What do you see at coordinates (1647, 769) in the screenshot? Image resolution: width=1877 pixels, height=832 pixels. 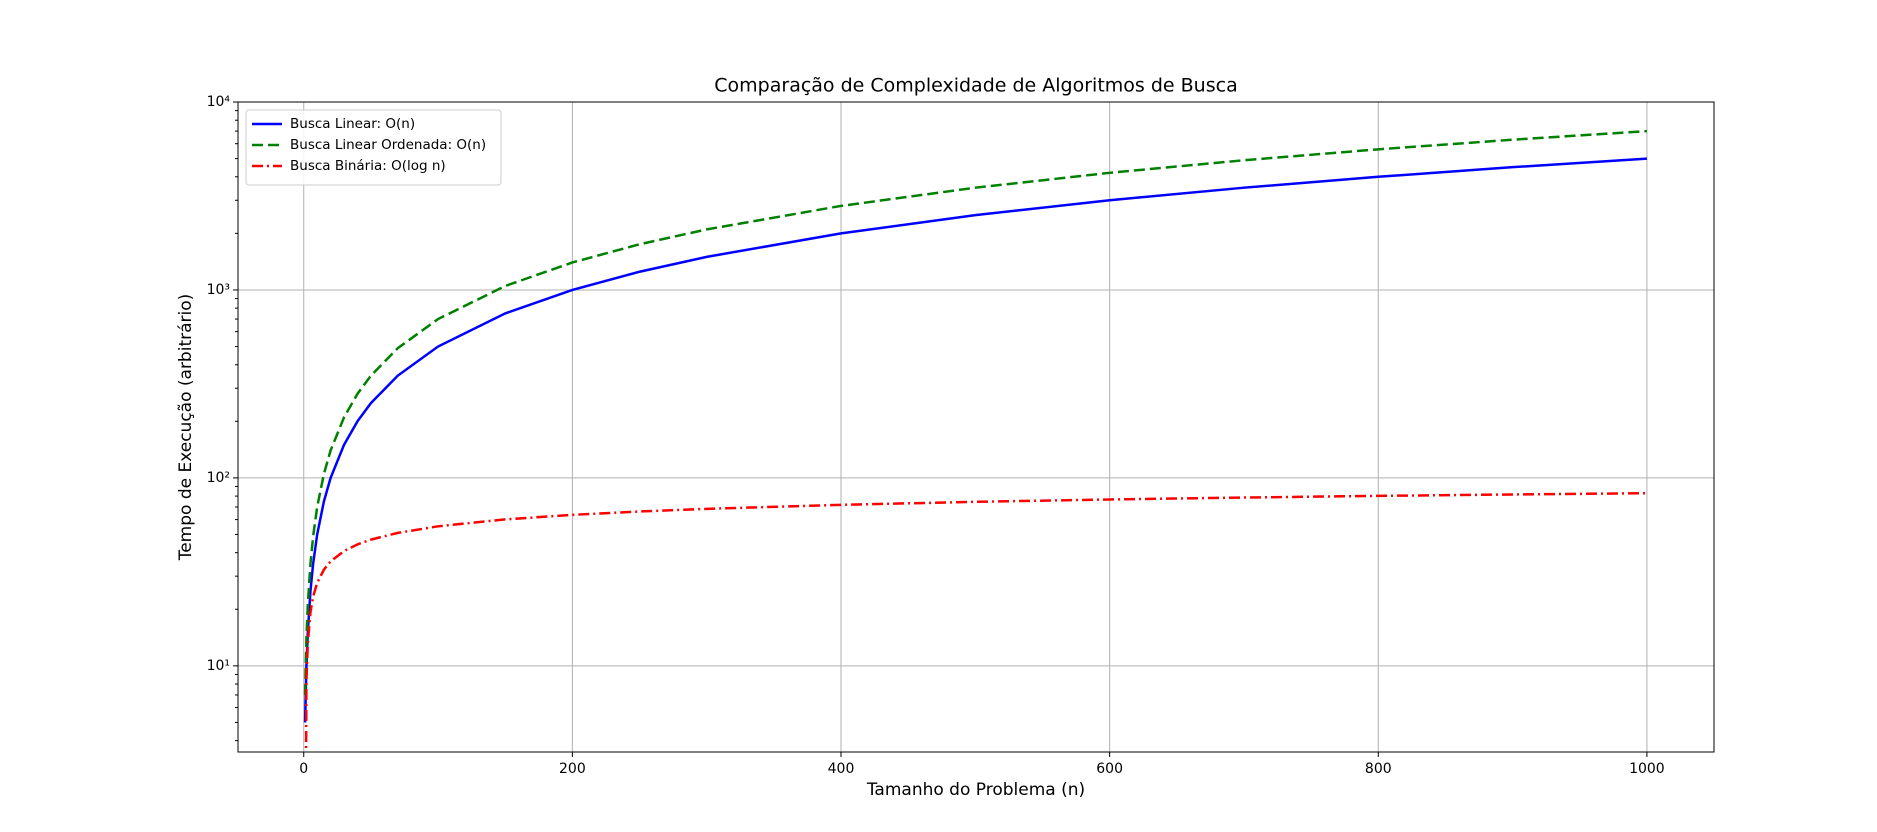 I see `x-tick-label: 1000` at bounding box center [1647, 769].